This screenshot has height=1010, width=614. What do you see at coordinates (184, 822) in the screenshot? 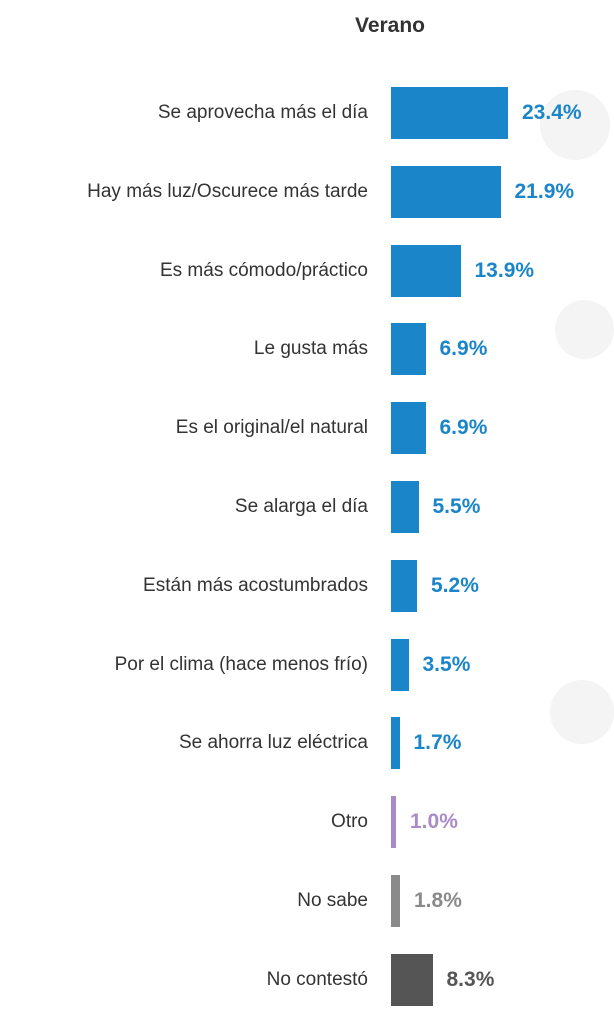
I see `category-label-box: Otro` at bounding box center [184, 822].